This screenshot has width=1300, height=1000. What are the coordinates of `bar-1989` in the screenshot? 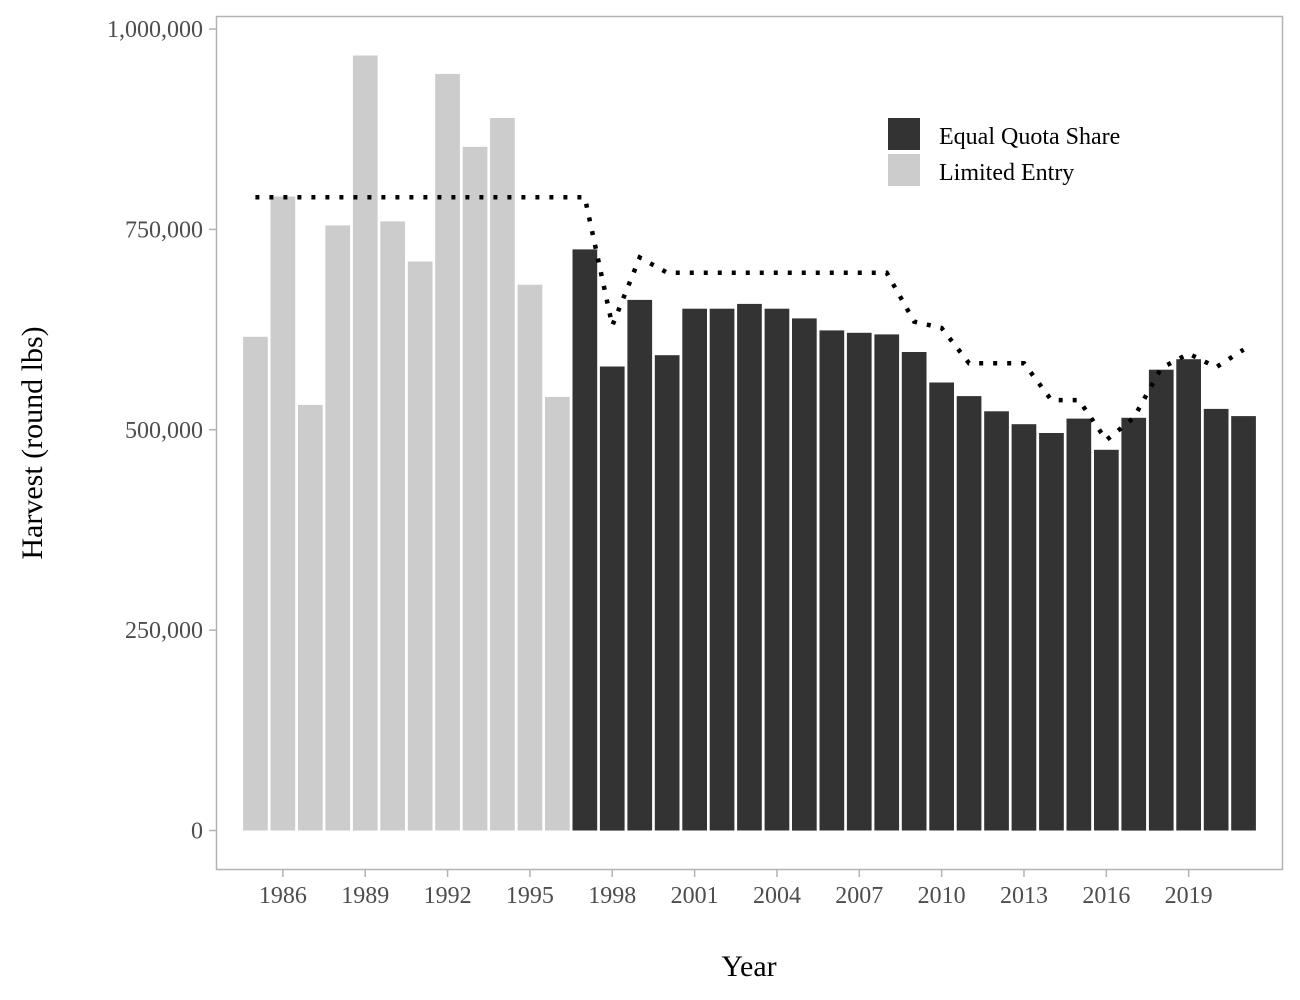 It's located at (365, 443).